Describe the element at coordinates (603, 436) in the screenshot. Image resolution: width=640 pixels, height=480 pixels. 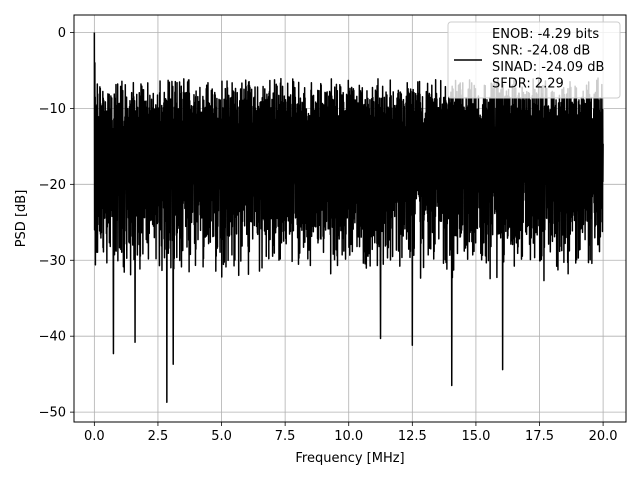
I see `x-tick-label: 20.0` at that location.